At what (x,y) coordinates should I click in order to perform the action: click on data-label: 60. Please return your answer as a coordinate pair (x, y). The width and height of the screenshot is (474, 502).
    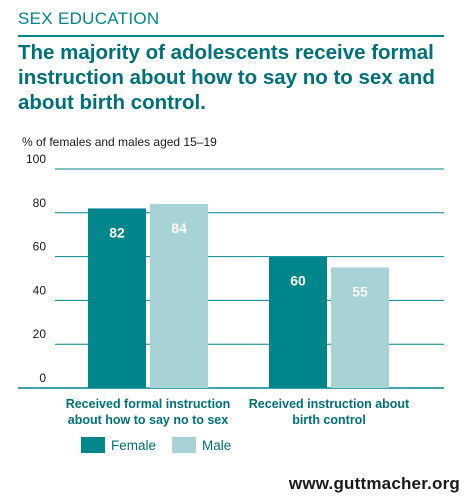
    Looking at the image, I should click on (298, 281).